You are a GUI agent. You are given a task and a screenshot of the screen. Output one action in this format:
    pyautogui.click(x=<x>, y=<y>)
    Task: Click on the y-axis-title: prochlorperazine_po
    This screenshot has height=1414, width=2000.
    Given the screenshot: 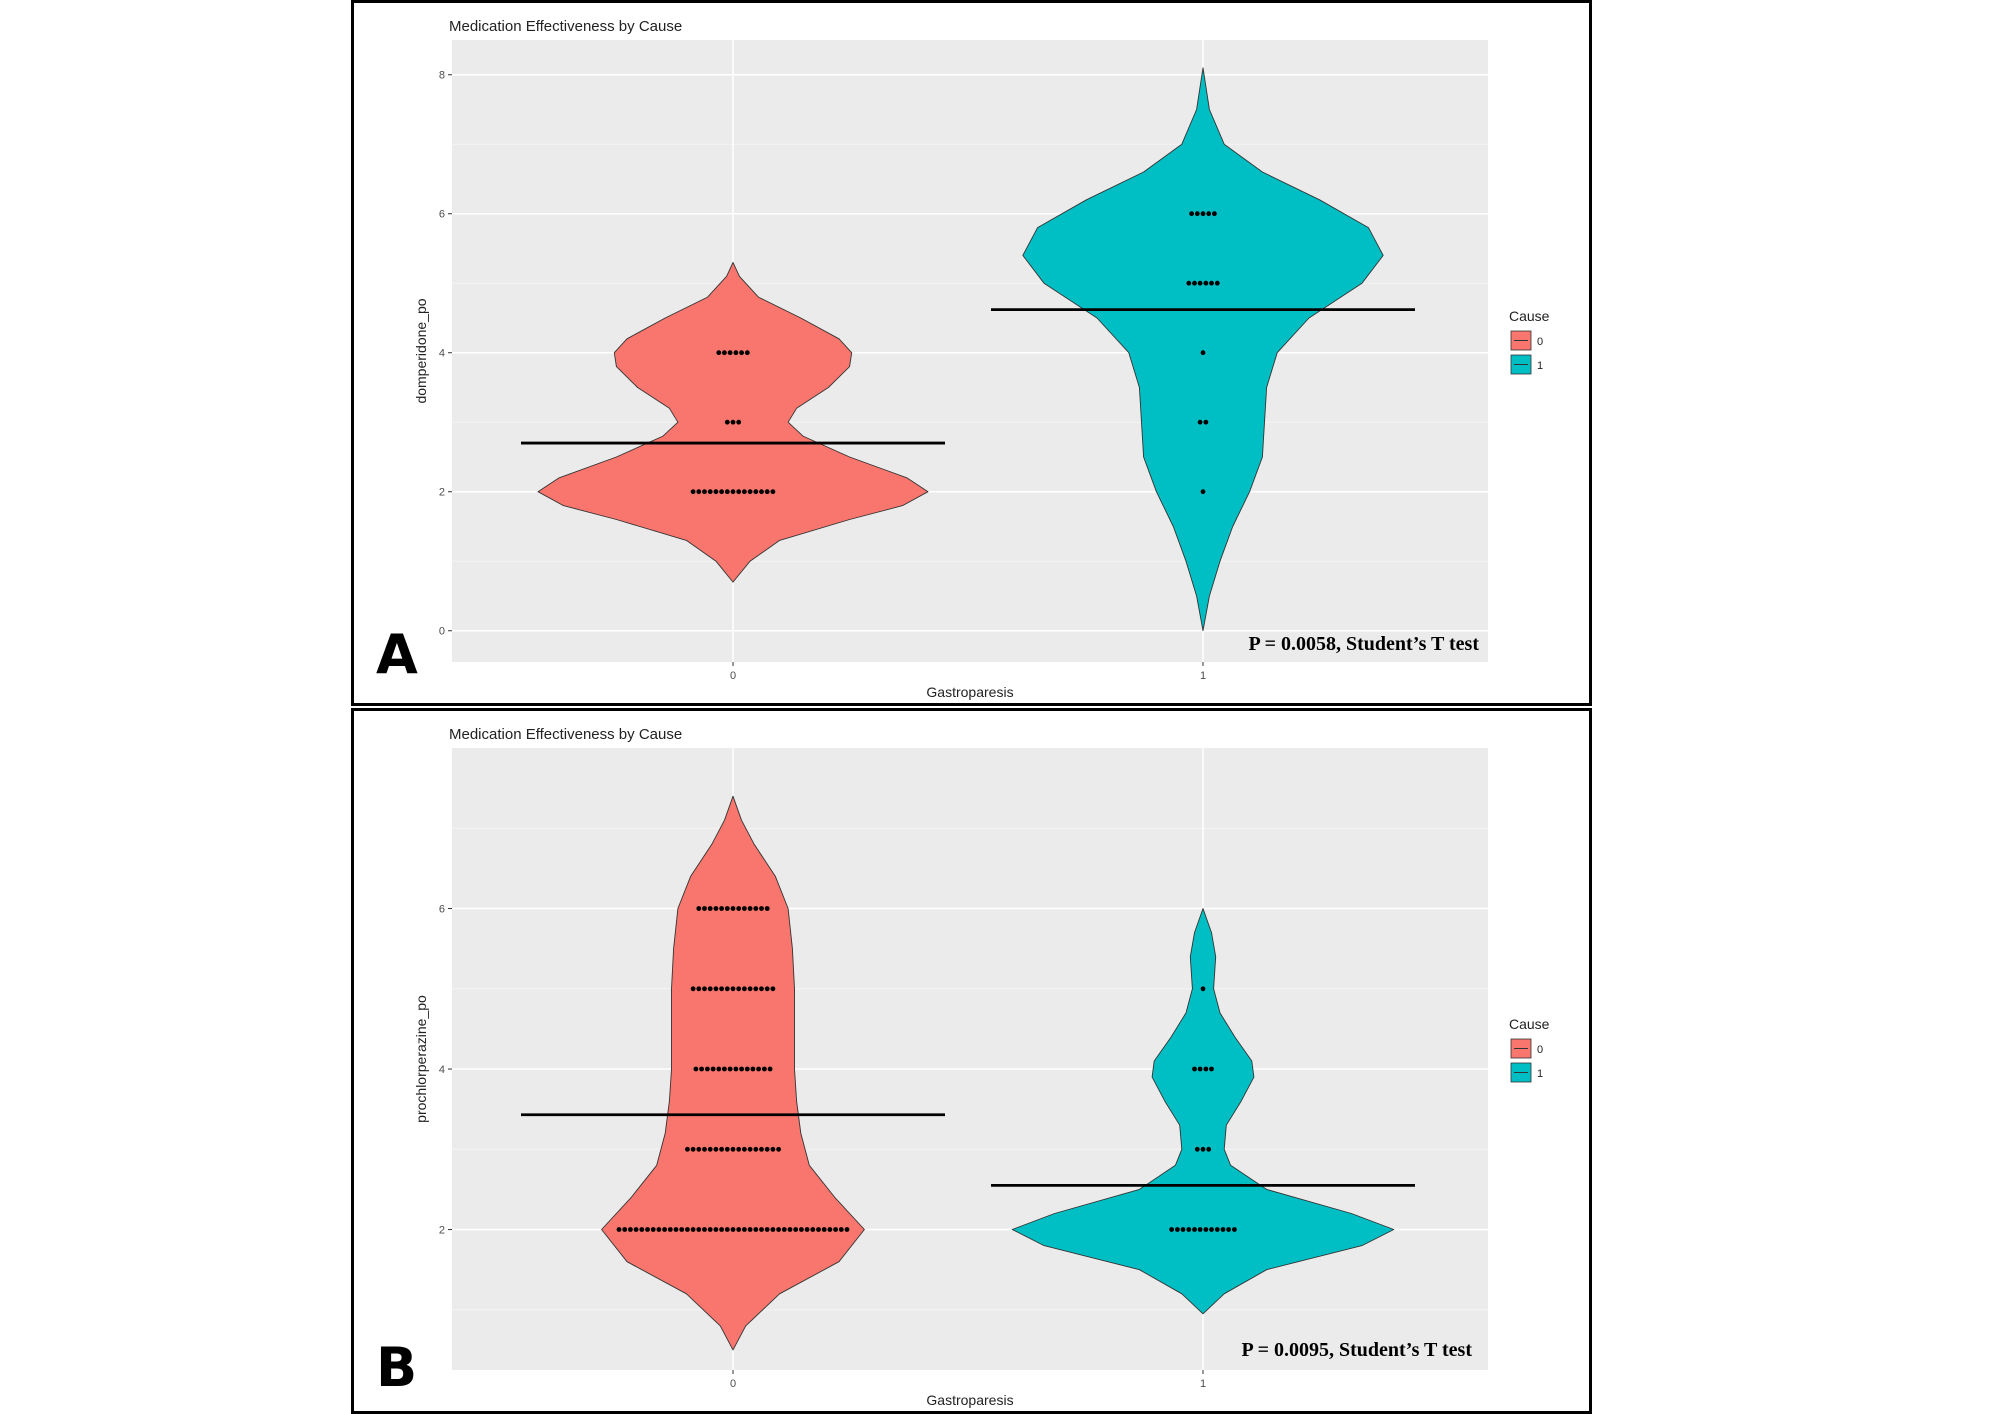 What is the action you would take?
    pyautogui.click(x=421, y=1059)
    